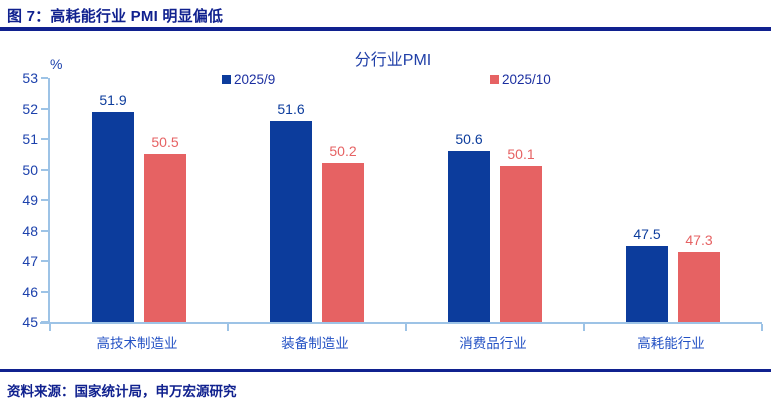 The height and width of the screenshot is (406, 771). What do you see at coordinates (255, 79) in the screenshot?
I see `legend-label-2025-9: 2025/9` at bounding box center [255, 79].